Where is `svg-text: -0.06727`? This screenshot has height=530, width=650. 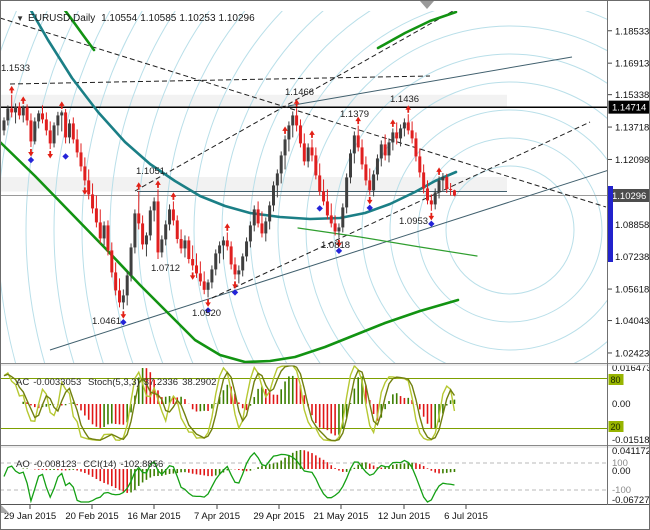
svg-text: -0.06727 is located at coordinates (631, 500).